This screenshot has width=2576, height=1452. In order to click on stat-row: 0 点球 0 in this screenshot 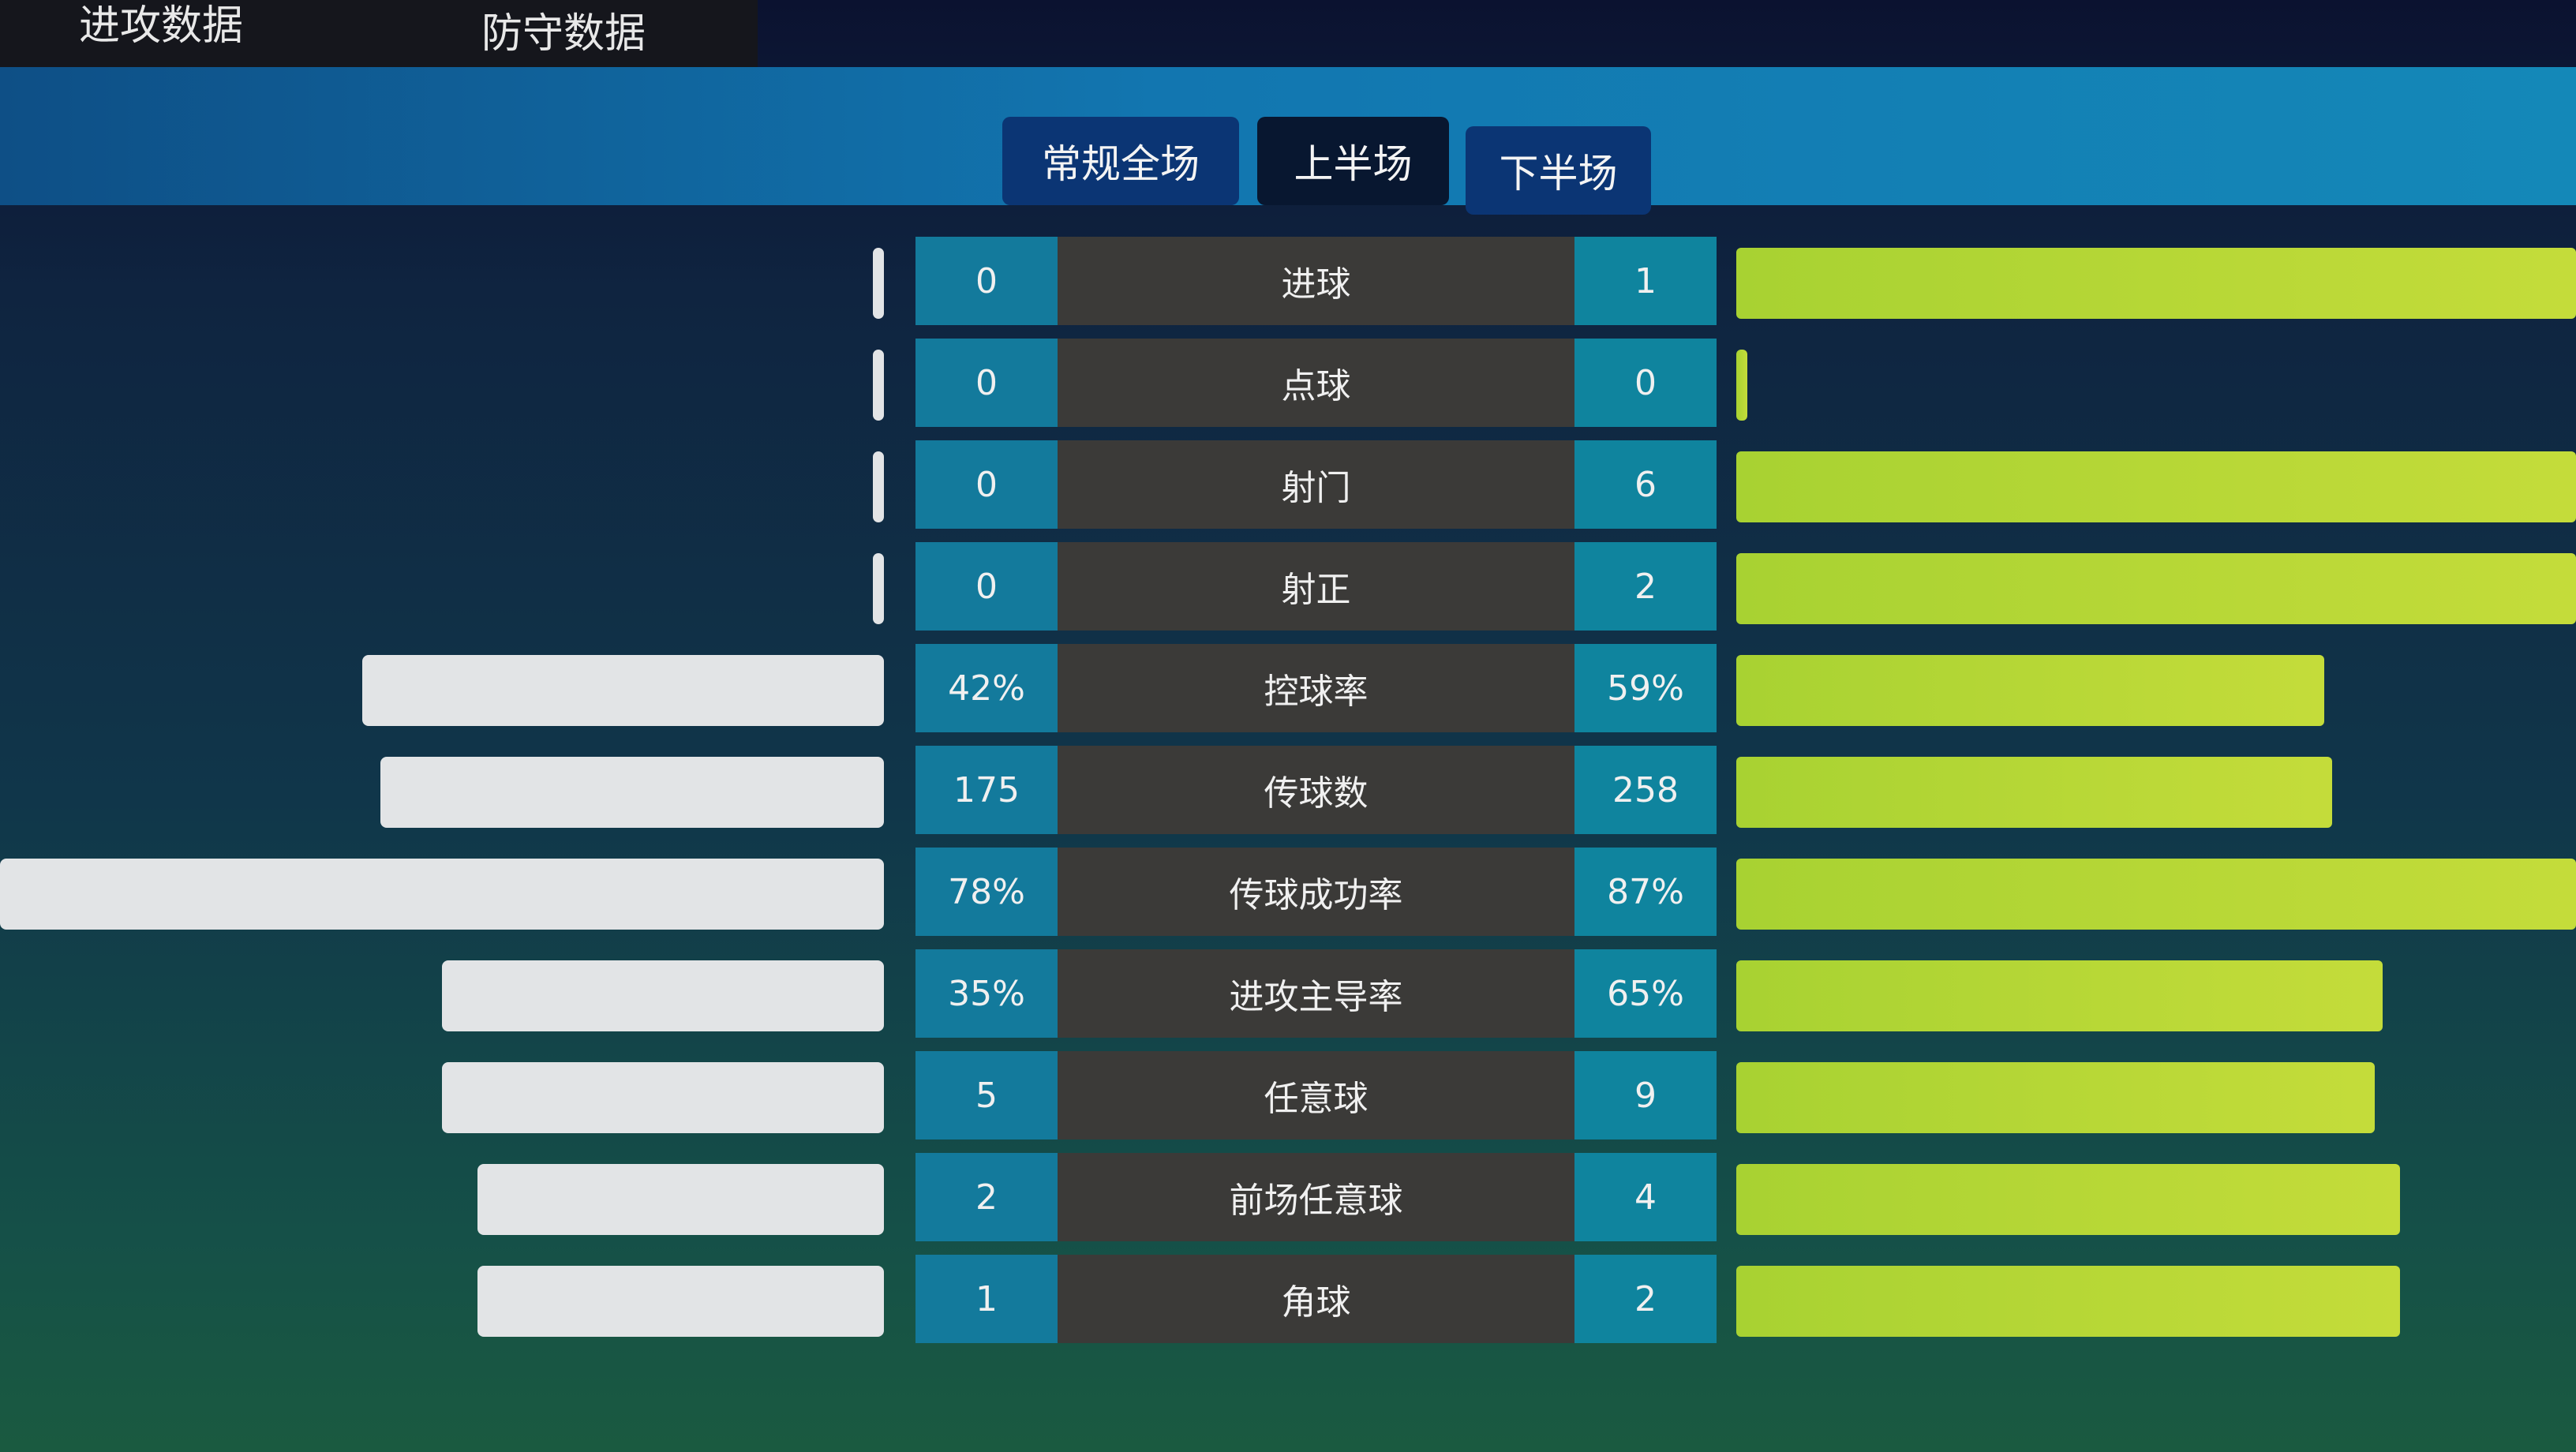, I will do `click(1288, 383)`.